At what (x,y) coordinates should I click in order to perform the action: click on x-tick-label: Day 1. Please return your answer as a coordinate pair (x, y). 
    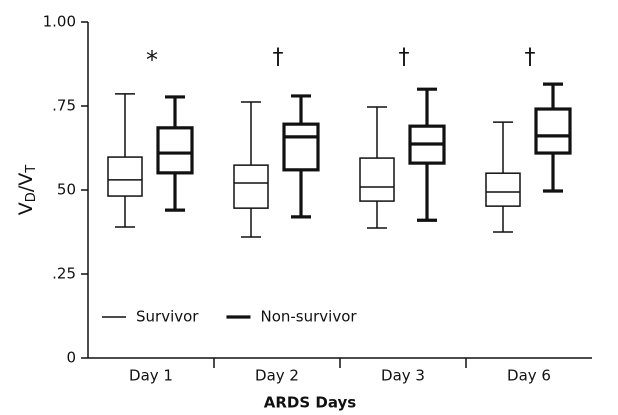
    Looking at the image, I should click on (151, 376).